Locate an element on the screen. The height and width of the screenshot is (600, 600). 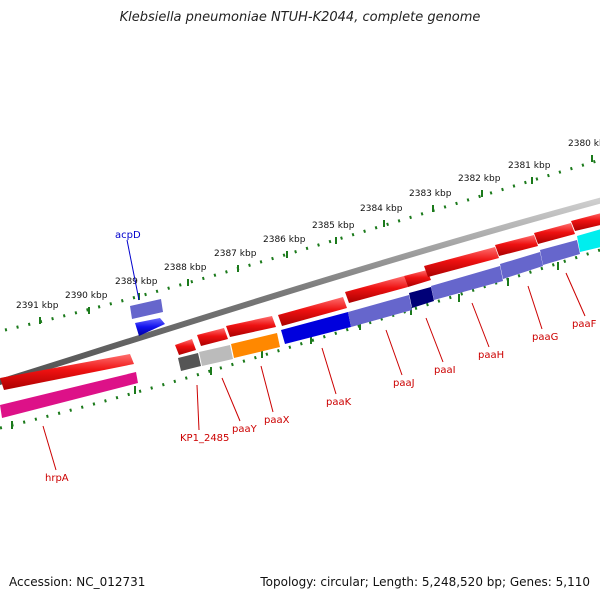
cds-arrow-paaF is located at coordinates (554, 233).